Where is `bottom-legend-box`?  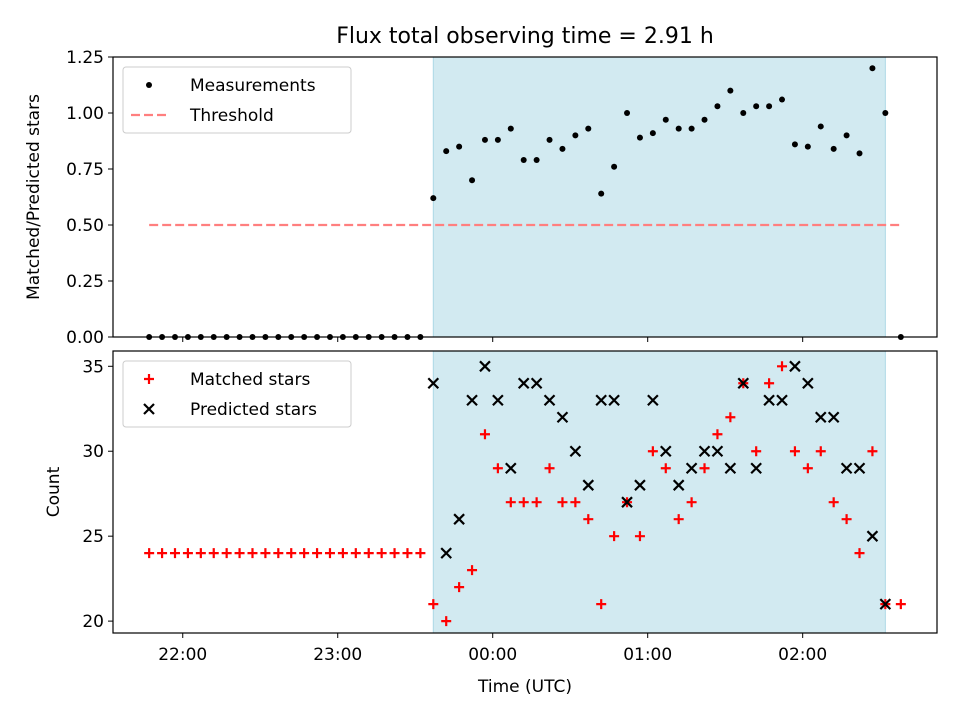 bottom-legend-box is located at coordinates (237, 394).